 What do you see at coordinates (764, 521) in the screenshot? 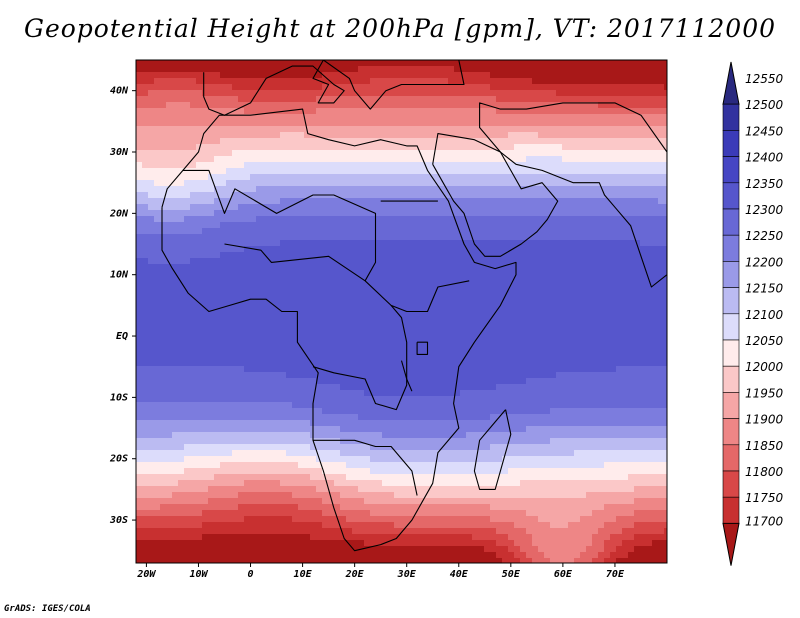
I see `colorbar-label: 11700` at bounding box center [764, 521].